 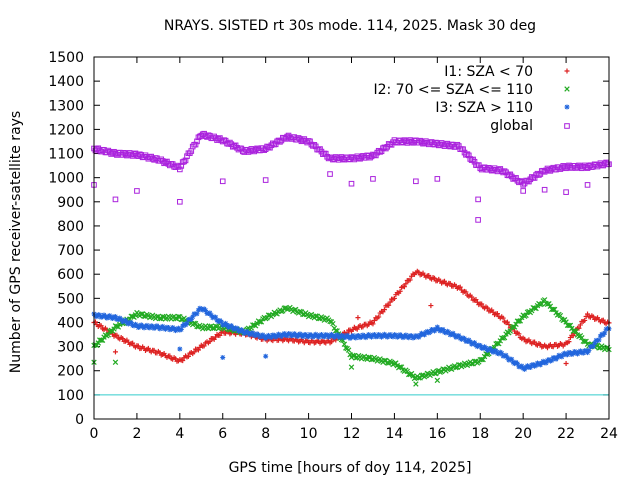 I want to click on x-tick-label-10: 20, so click(x=523, y=434).